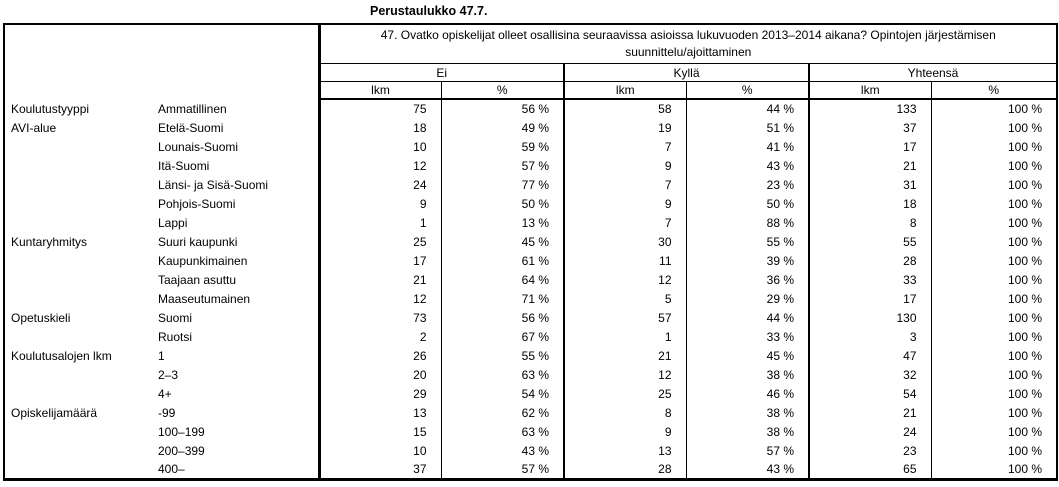  Describe the element at coordinates (747, 279) in the screenshot. I see `kylla-pct-cell: 36 %` at that location.